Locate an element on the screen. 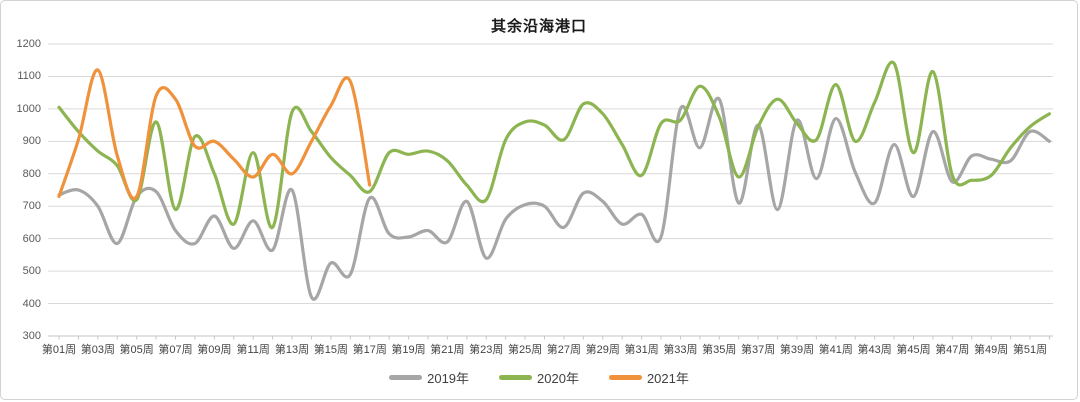 This screenshot has width=1080, height=402. x-axis-label: 第35周 is located at coordinates (719, 350).